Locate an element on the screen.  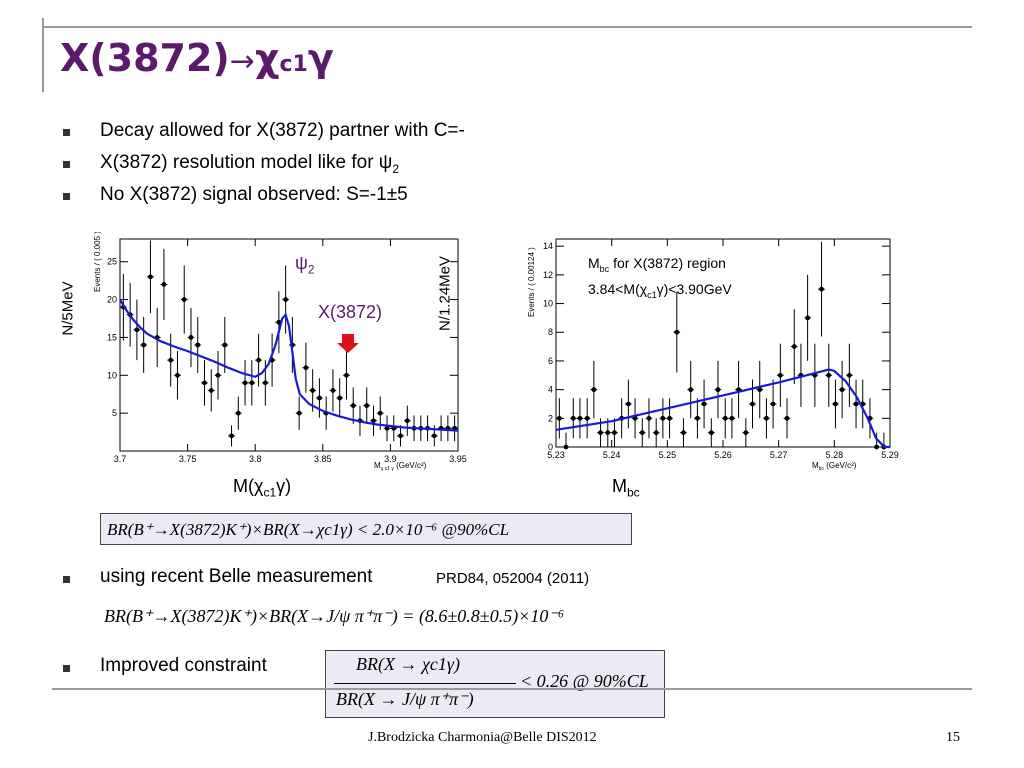
left-rule is located at coordinates (43, 55).